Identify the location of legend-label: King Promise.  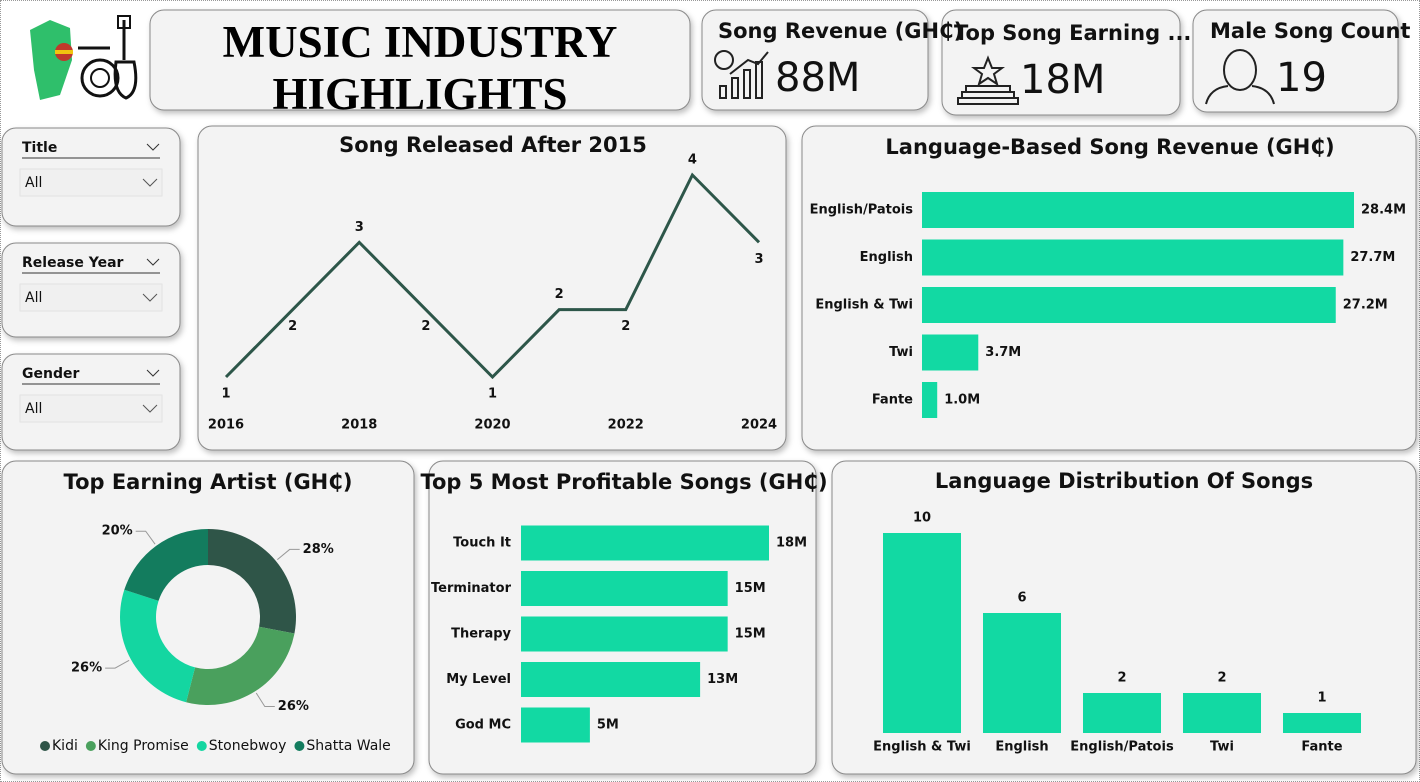
(143, 746).